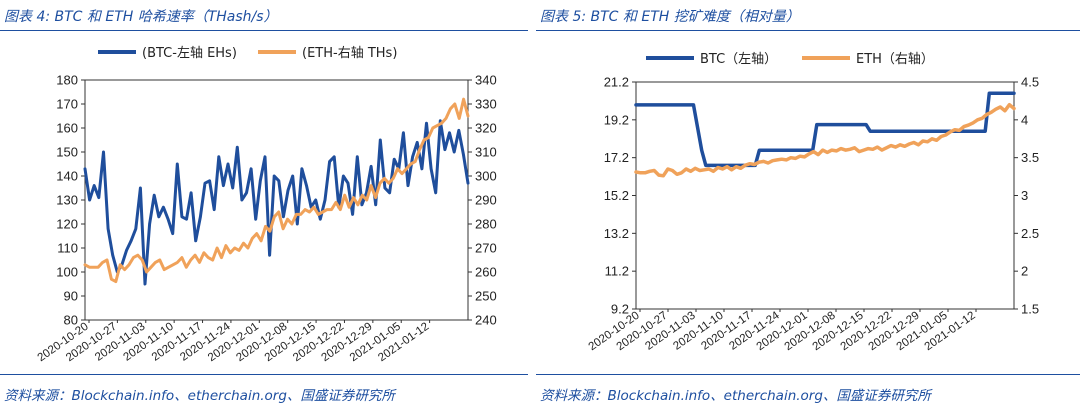  Describe the element at coordinates (616, 195) in the screenshot. I see `left-axis-tick-label: 15.2` at that location.